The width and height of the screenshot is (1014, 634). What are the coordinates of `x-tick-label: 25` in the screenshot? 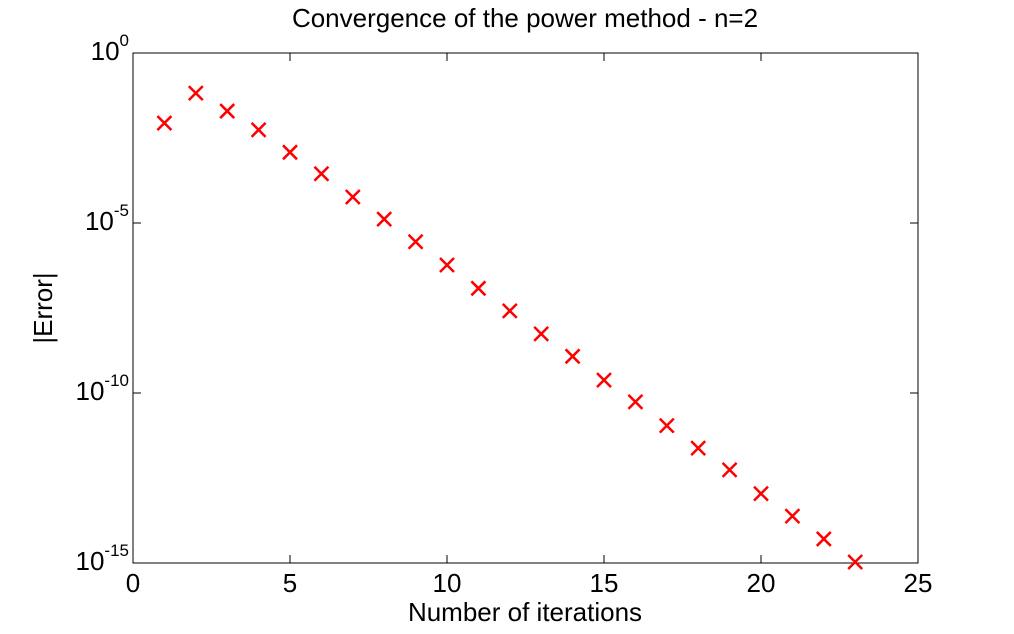 It's located at (918, 583).